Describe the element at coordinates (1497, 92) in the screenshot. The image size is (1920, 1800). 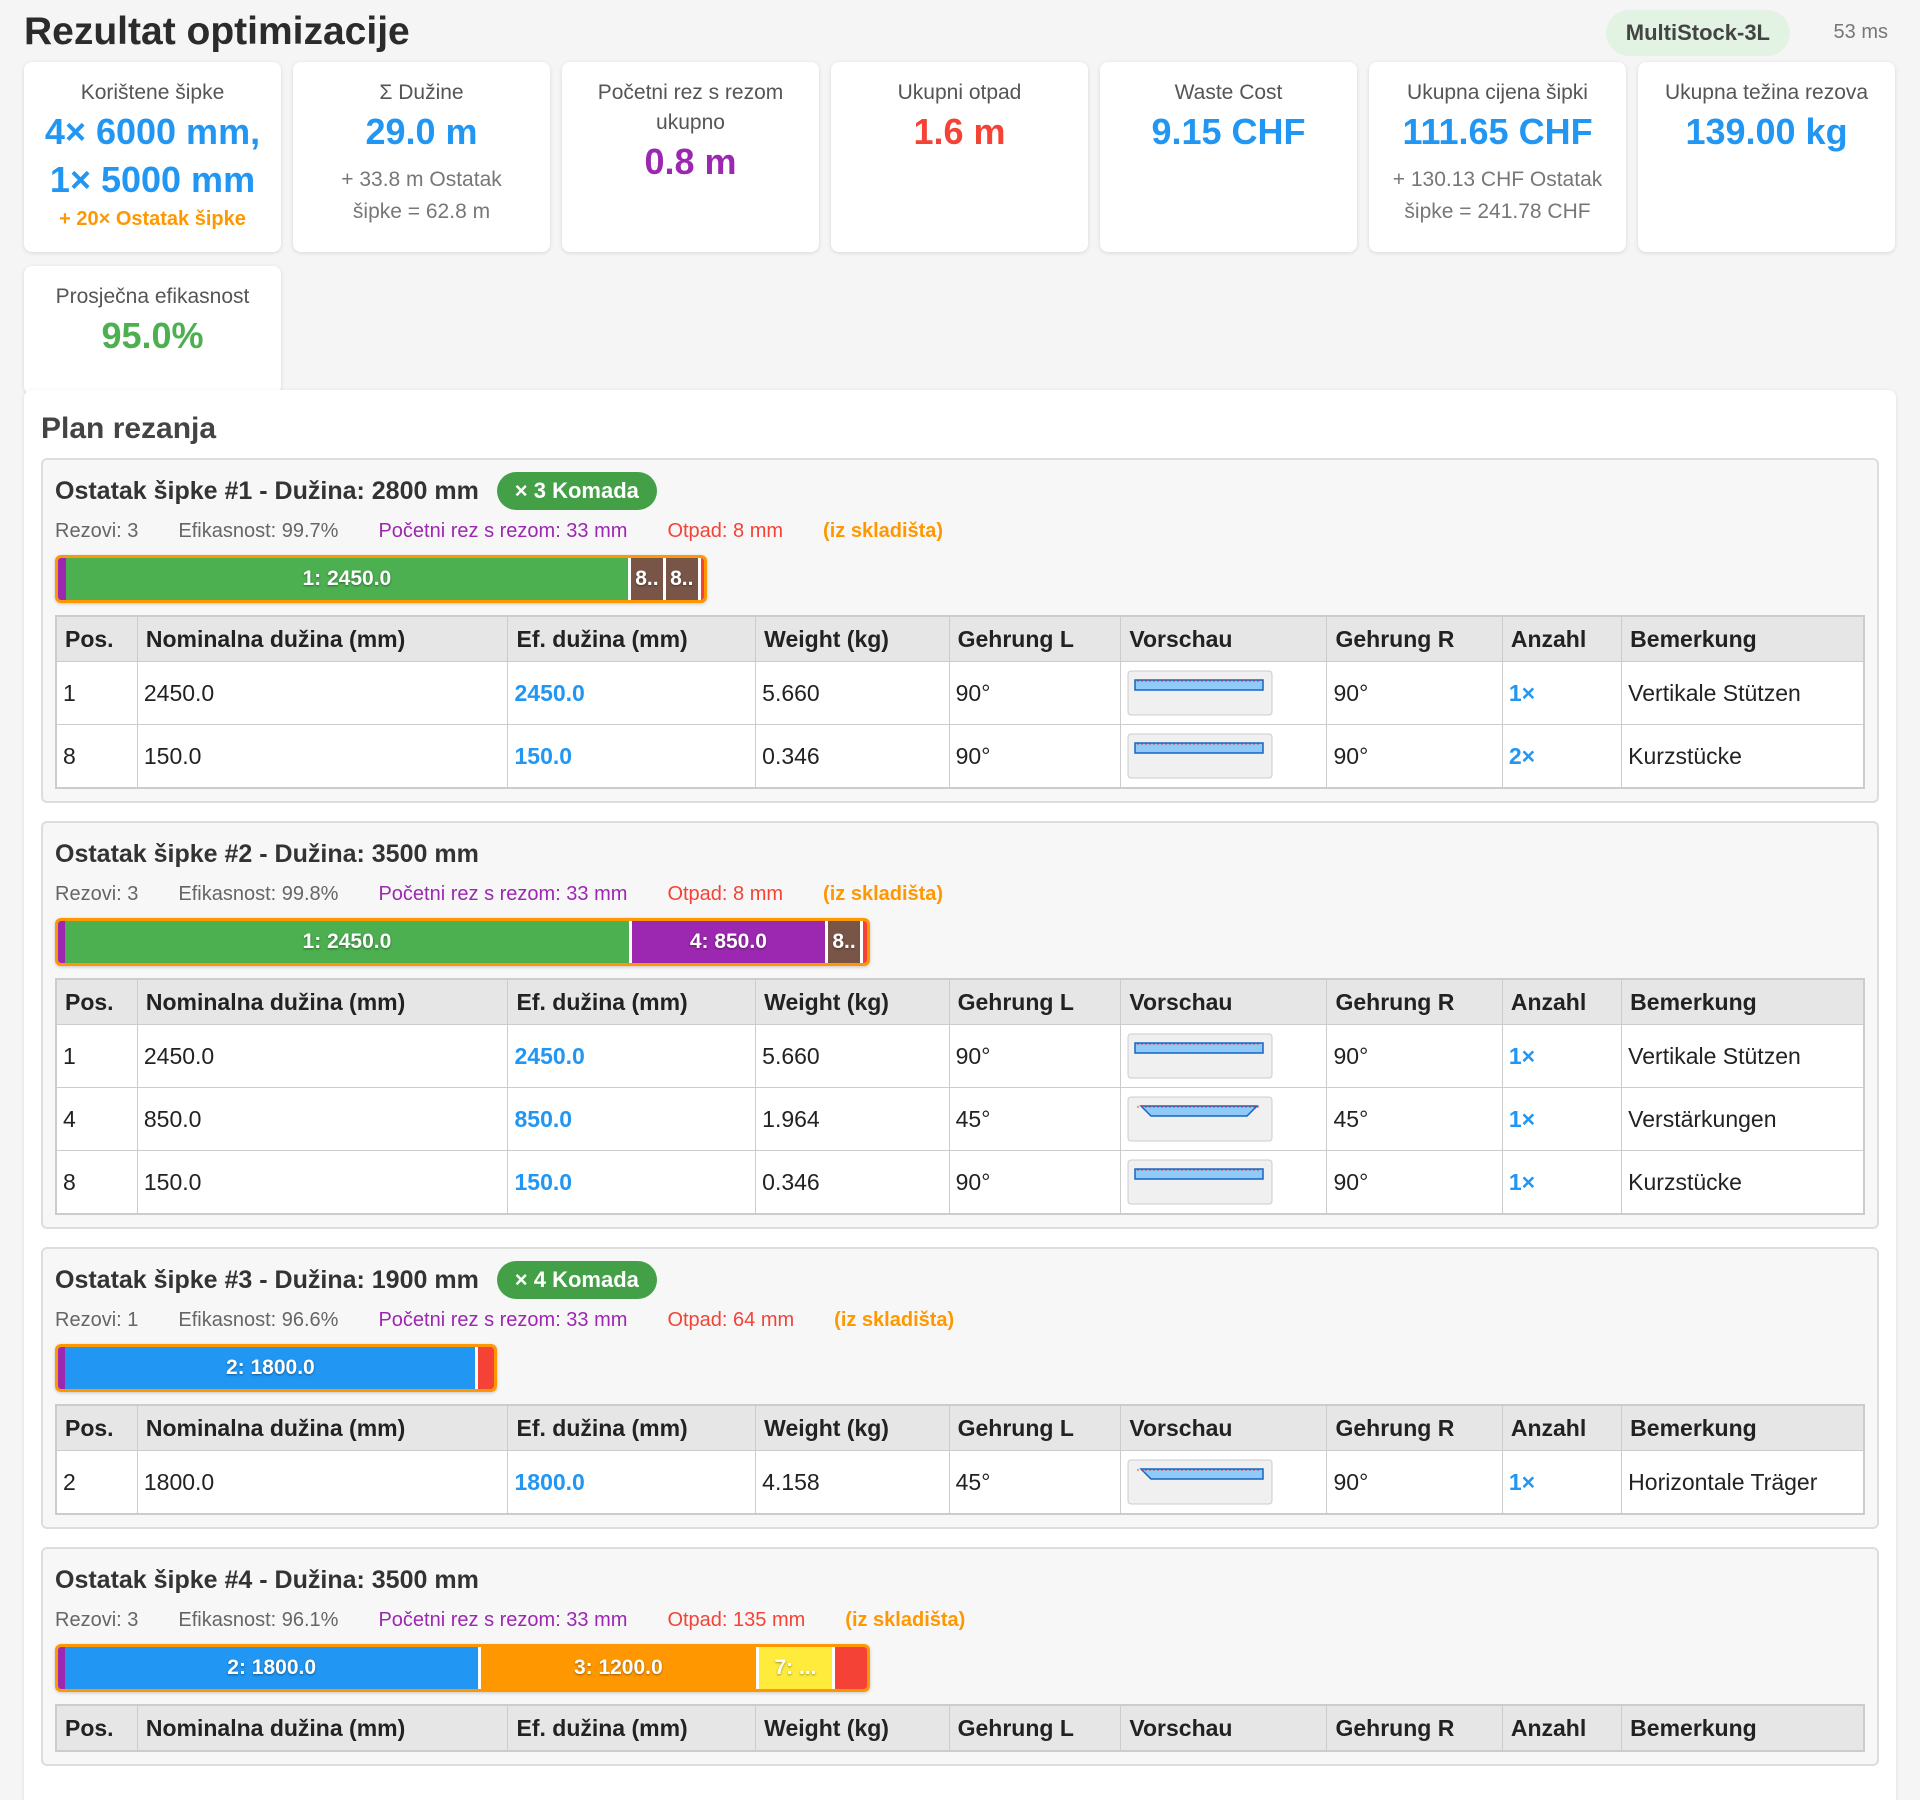
I see `card-label: Ukupna cijena šipki` at that location.